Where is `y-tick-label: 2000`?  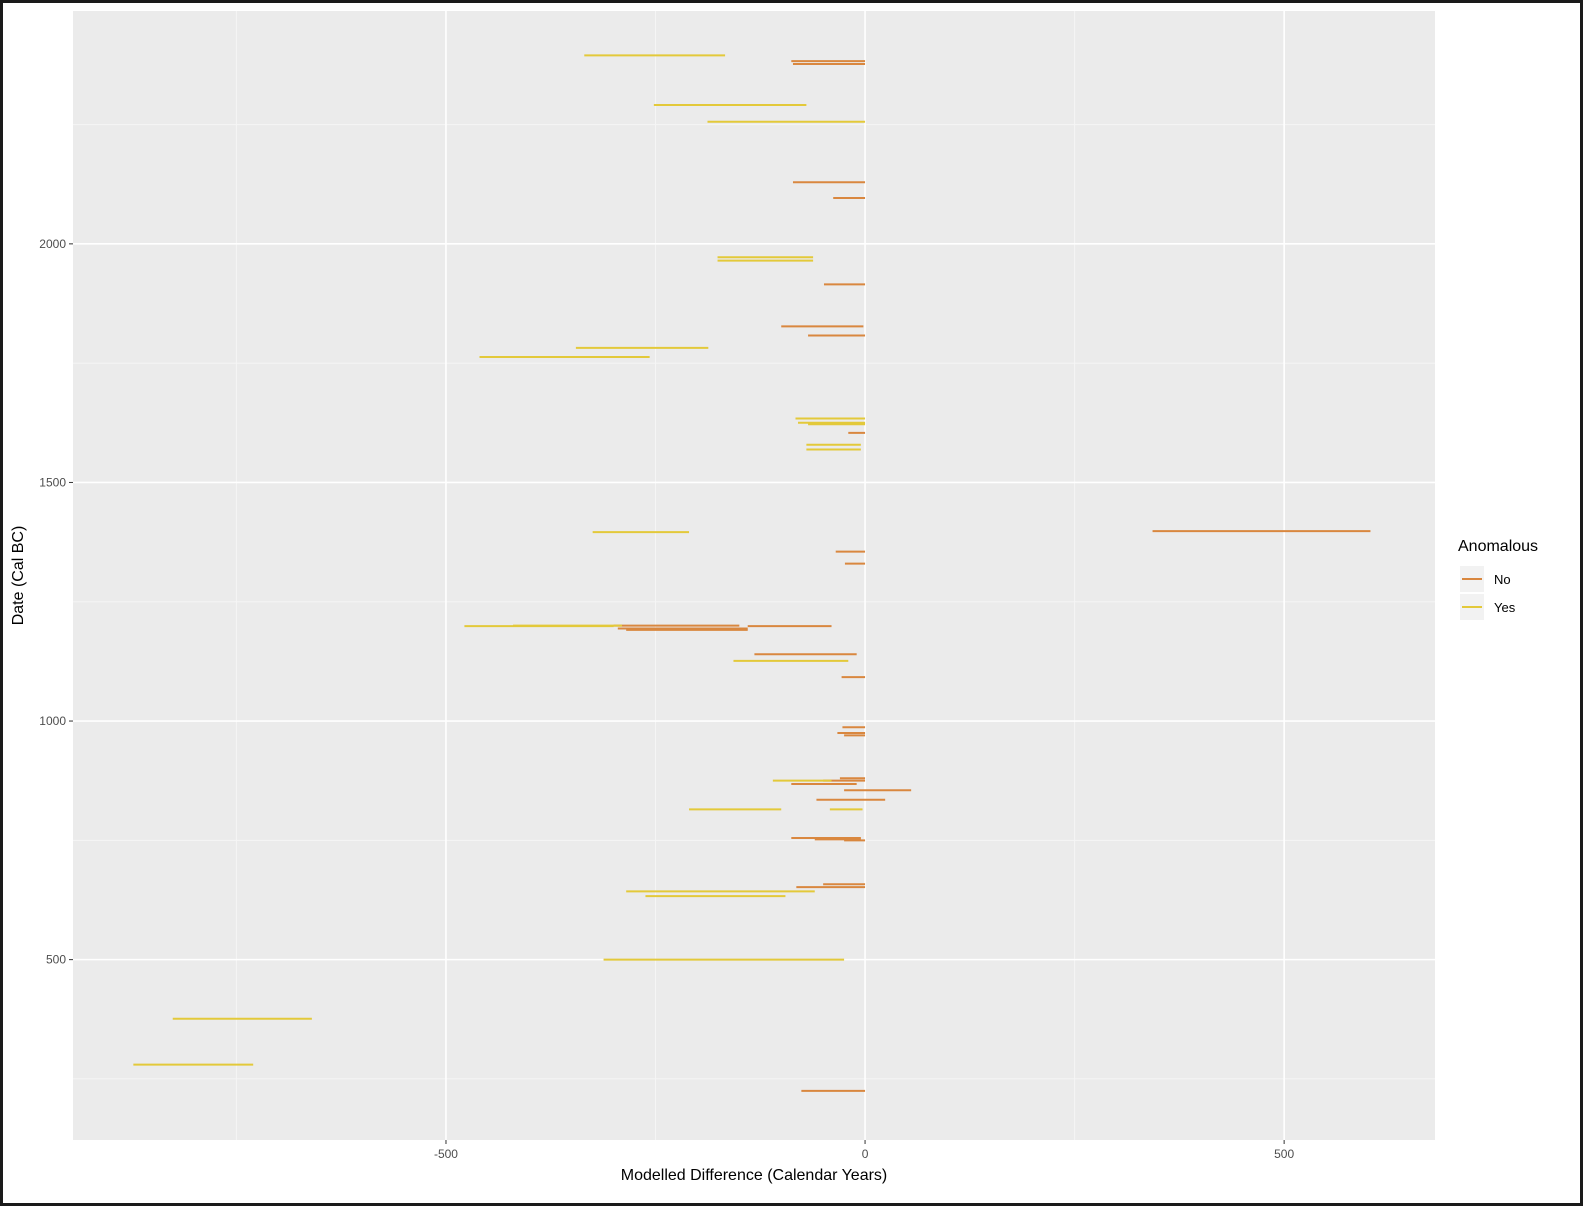 y-tick-label: 2000 is located at coordinates (52, 244).